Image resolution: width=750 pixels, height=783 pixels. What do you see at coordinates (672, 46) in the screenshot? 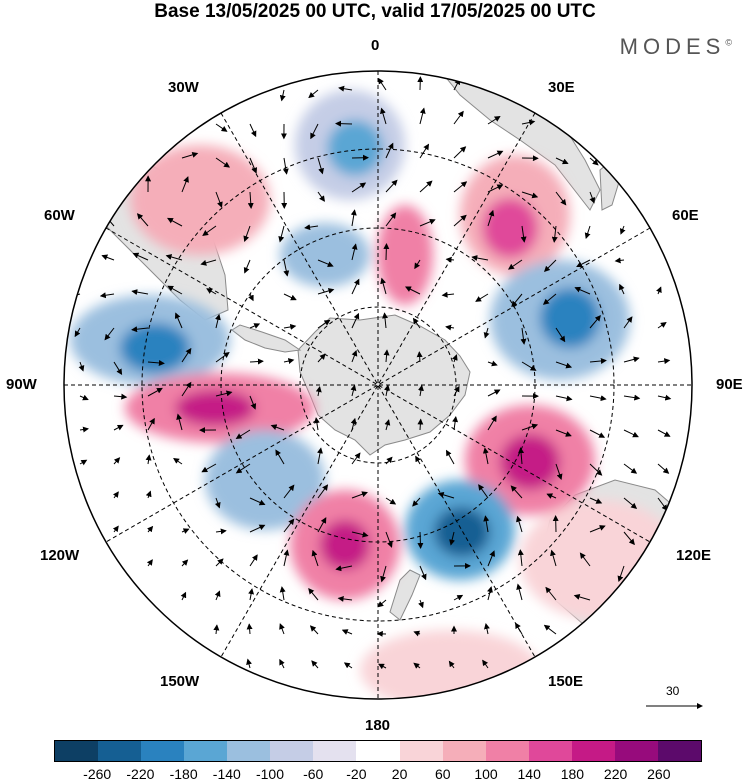
I see `brand-text: MODES` at bounding box center [672, 46].